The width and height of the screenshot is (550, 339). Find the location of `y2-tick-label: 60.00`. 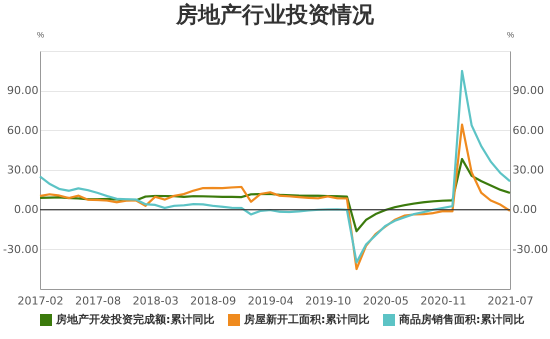

y2-tick-label: 60.00 is located at coordinates (528, 130).